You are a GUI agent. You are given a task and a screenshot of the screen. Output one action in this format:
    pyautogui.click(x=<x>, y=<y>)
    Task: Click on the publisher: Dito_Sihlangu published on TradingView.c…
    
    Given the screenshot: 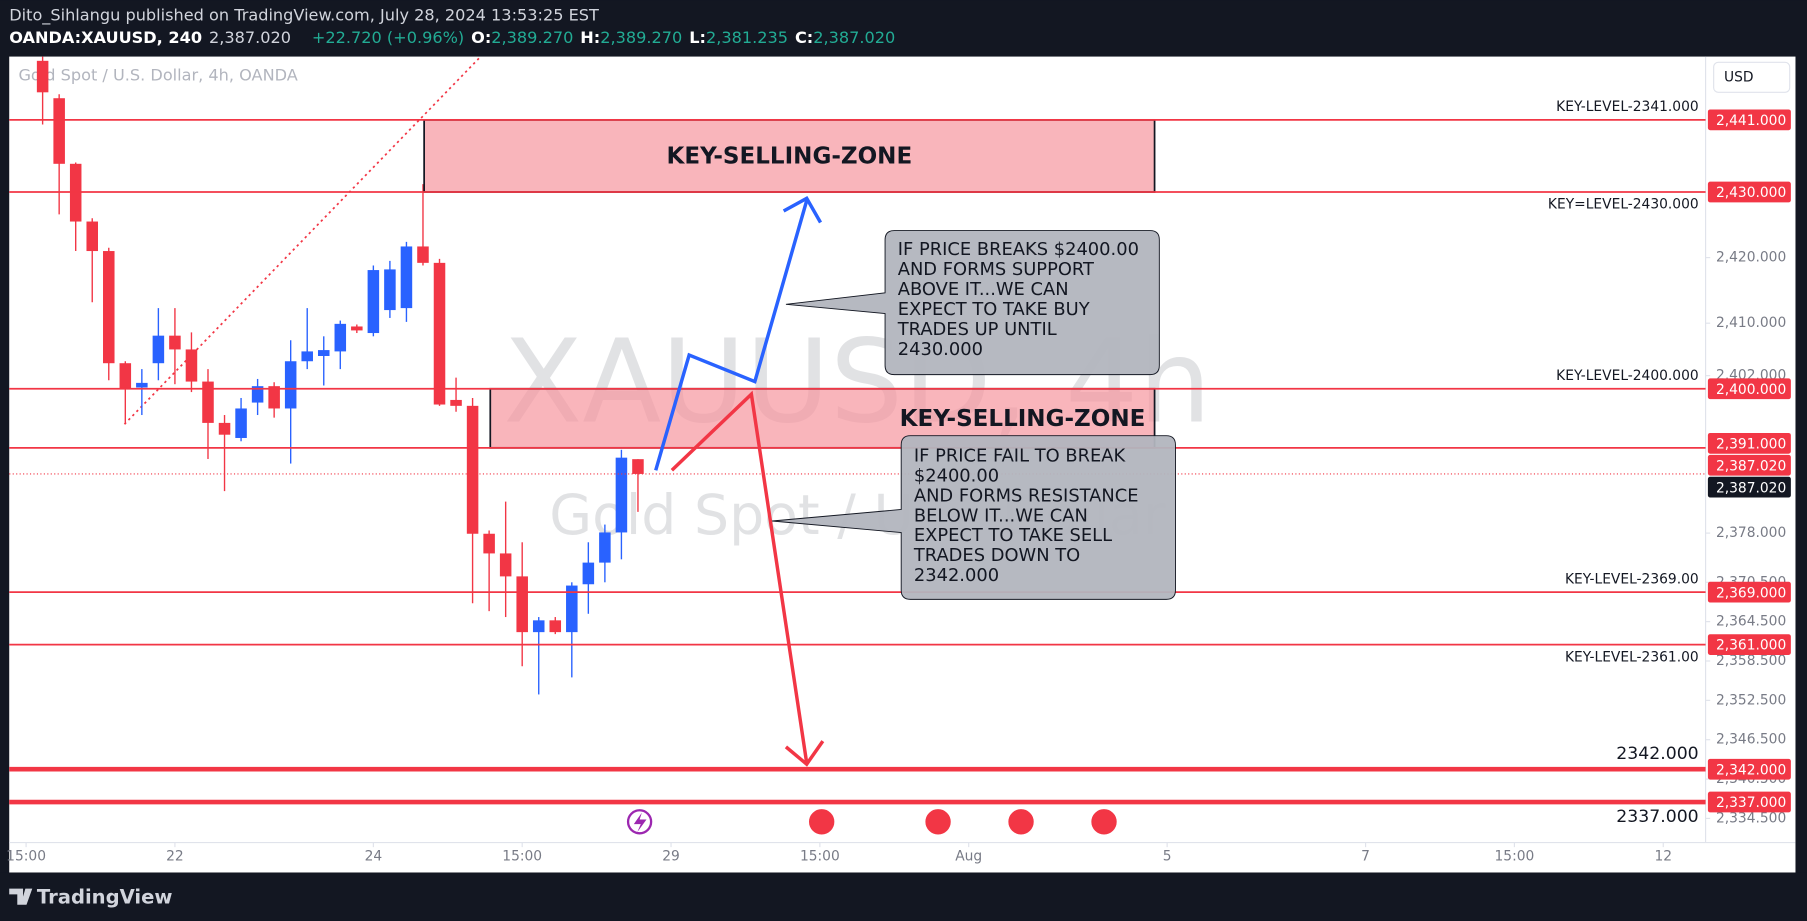 What is the action you would take?
    pyautogui.click(x=304, y=16)
    